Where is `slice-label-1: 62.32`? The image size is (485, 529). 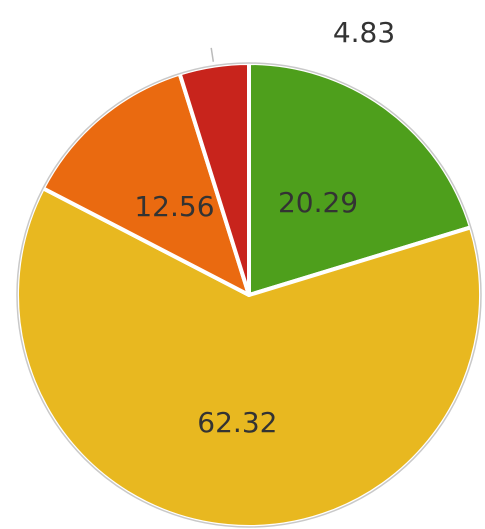 slice-label-1: 62.32 is located at coordinates (237, 422).